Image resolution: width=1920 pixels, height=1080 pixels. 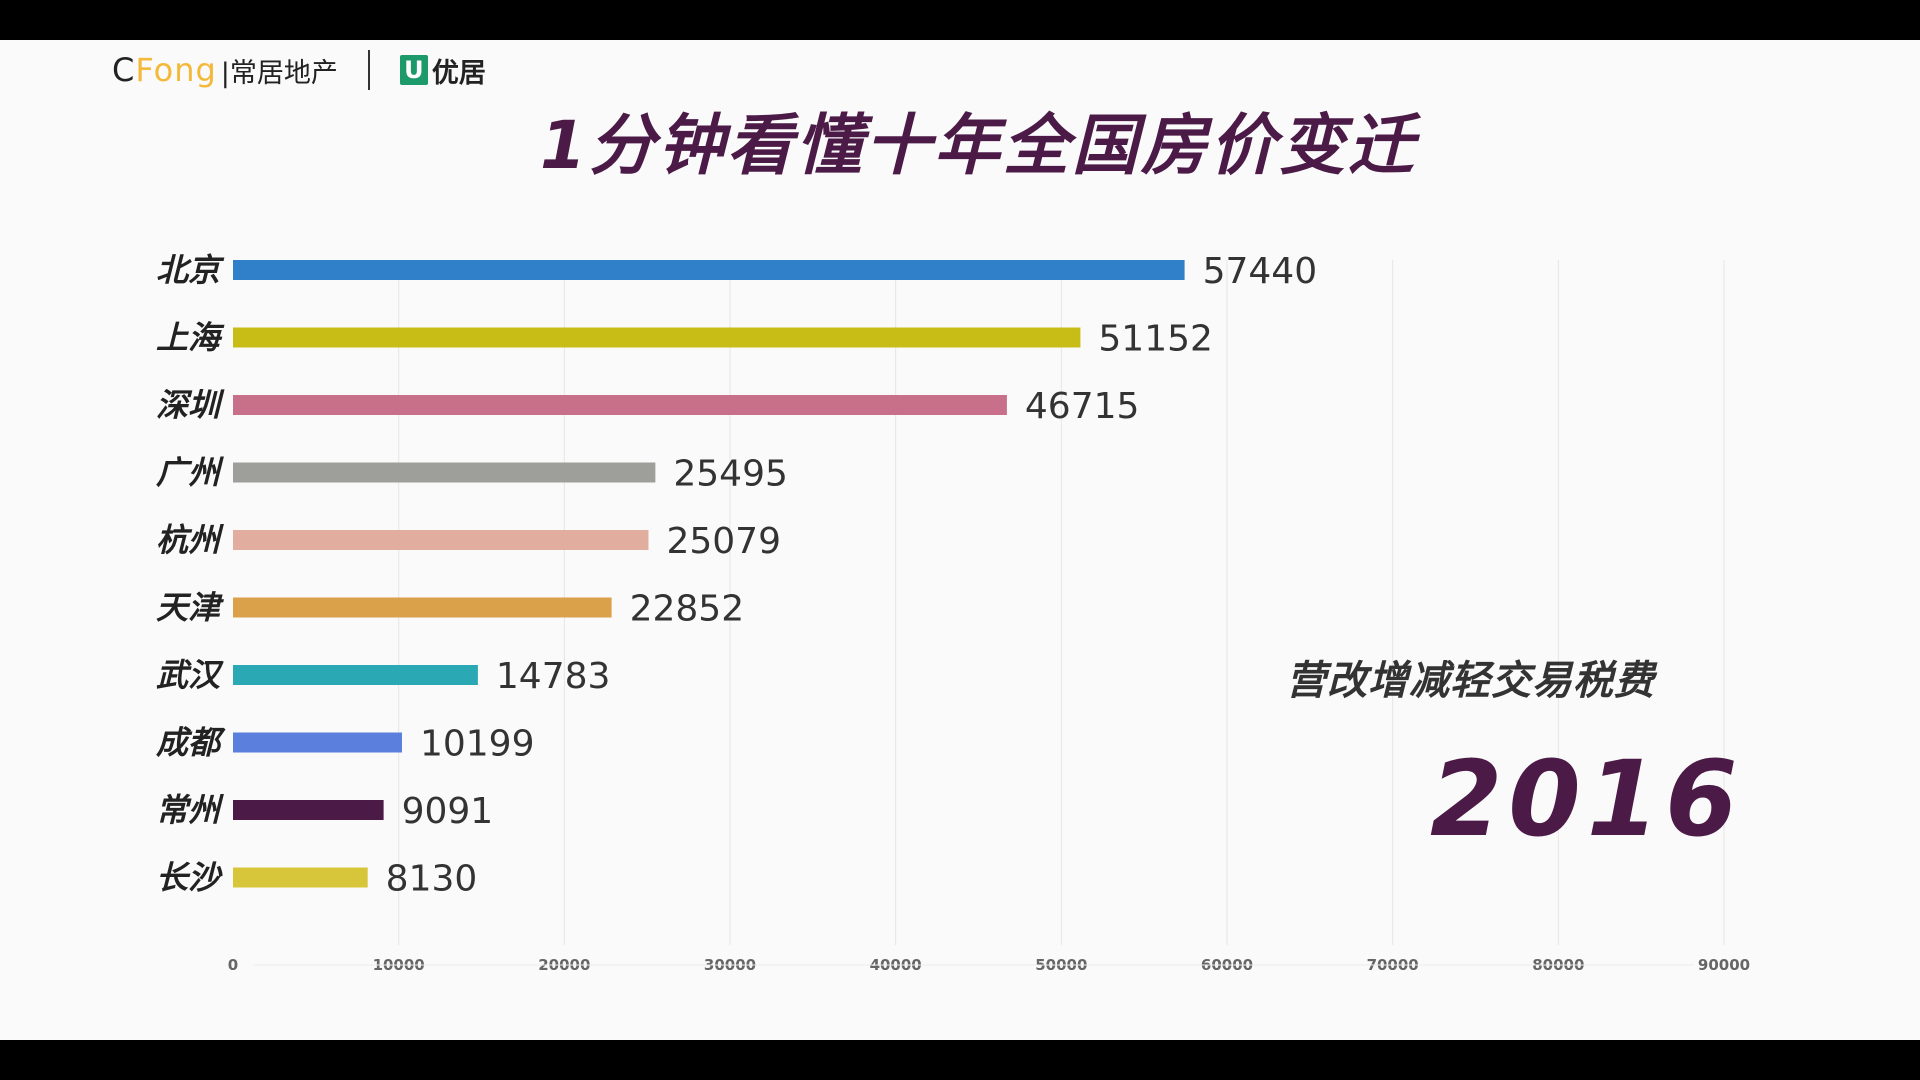 What do you see at coordinates (1470, 681) in the screenshot?
I see `policy-annotation: 营改增减轻交易税费` at bounding box center [1470, 681].